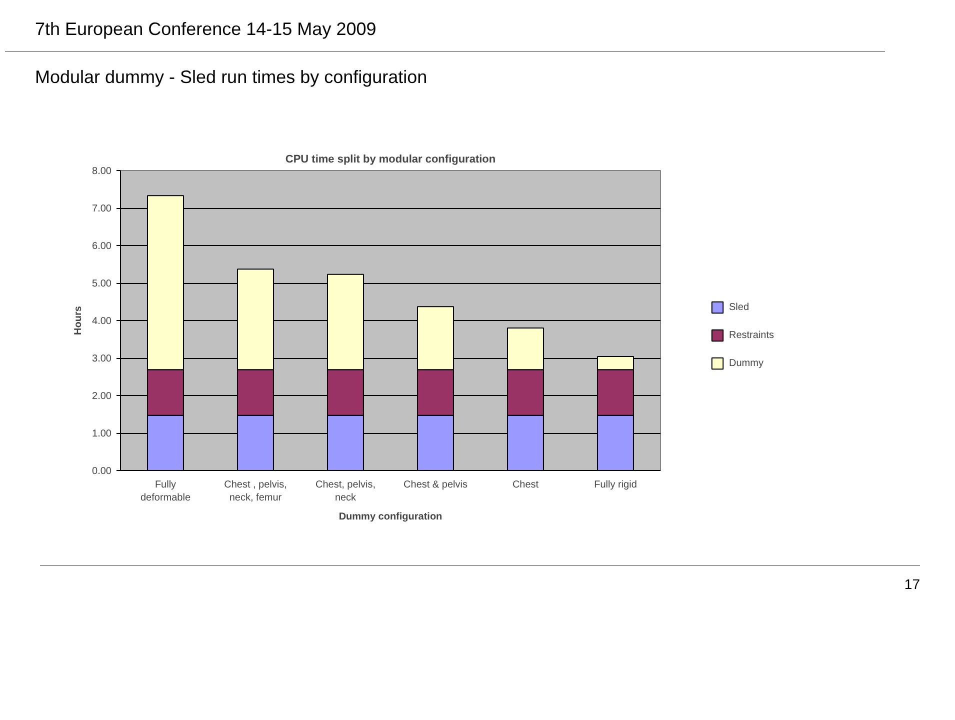  What do you see at coordinates (739, 307) in the screenshot?
I see `legend-label: Sled` at bounding box center [739, 307].